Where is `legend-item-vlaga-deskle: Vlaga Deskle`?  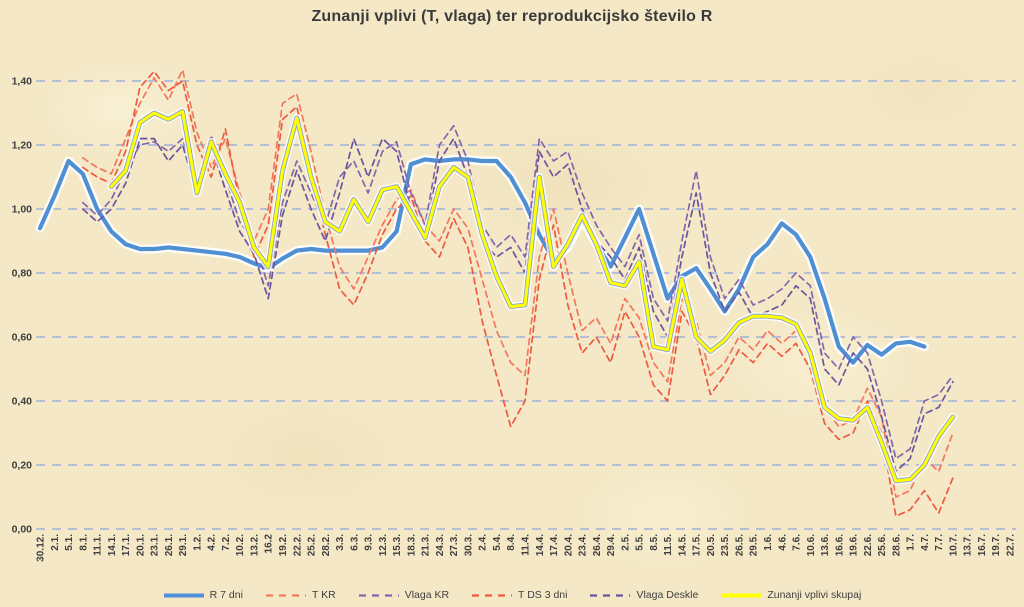
legend-item-vlaga-deskle: Vlaga Deskle is located at coordinates (643, 595).